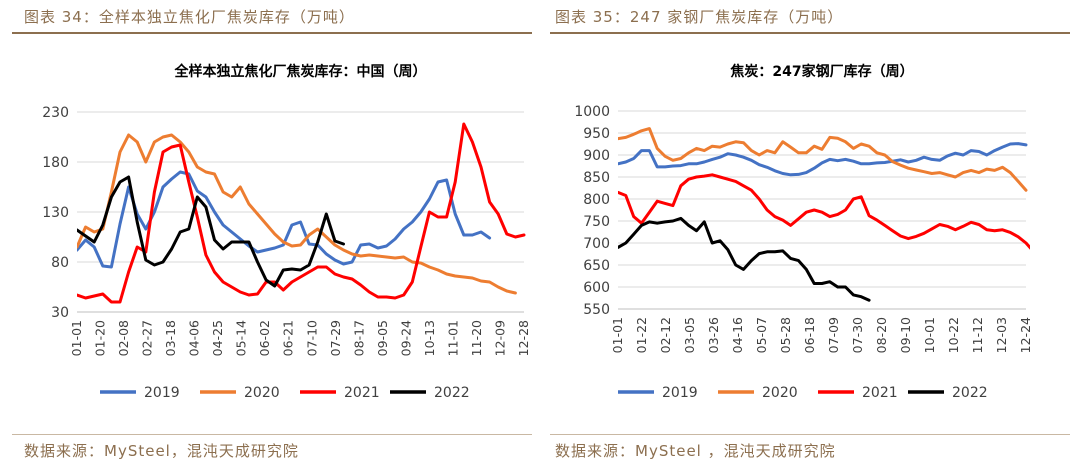  What do you see at coordinates (596, 178) in the screenshot?
I see `y-tick-label: 850` at bounding box center [596, 178].